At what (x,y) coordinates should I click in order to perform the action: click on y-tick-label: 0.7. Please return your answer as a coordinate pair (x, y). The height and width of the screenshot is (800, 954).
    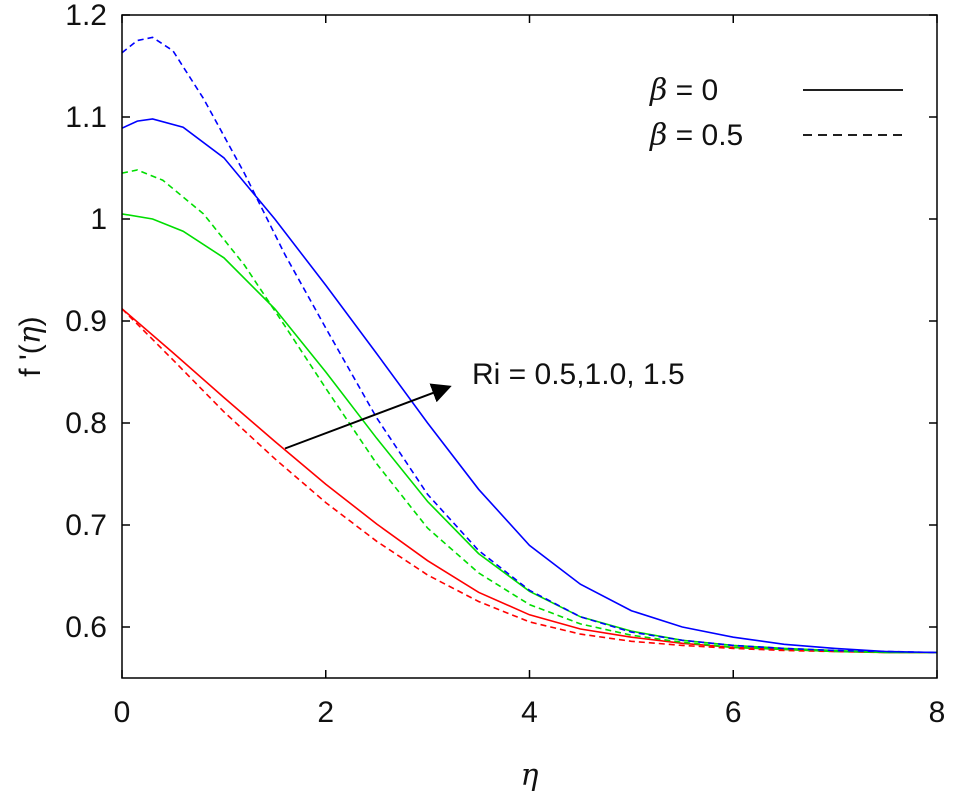
    Looking at the image, I should click on (86, 525).